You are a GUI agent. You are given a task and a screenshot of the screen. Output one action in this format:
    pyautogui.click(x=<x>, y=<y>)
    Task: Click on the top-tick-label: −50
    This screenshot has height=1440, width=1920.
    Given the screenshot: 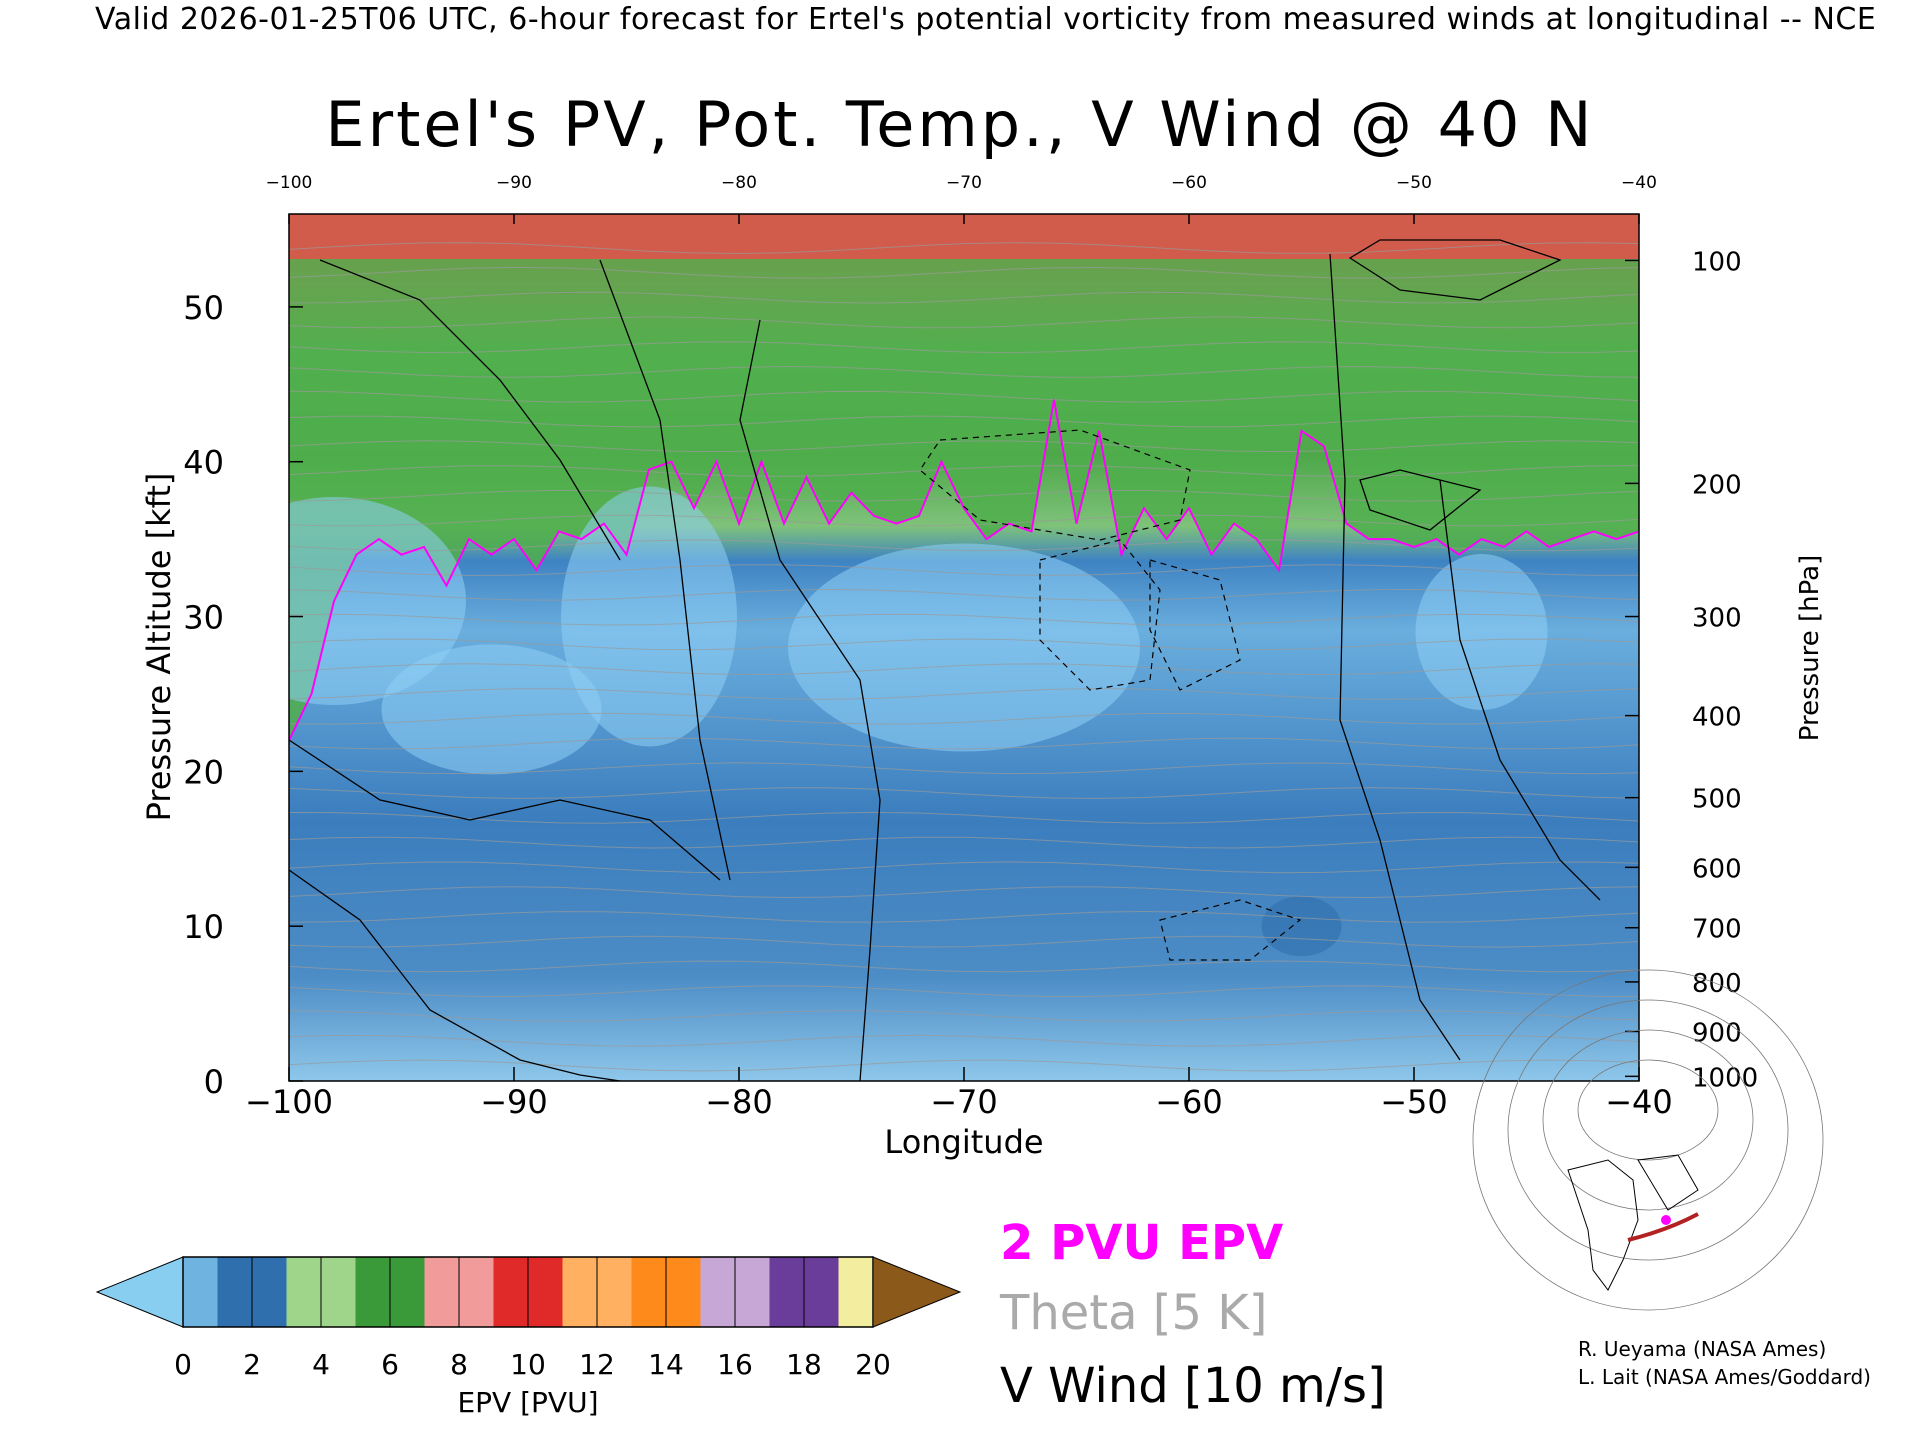 What is the action you would take?
    pyautogui.click(x=1414, y=183)
    